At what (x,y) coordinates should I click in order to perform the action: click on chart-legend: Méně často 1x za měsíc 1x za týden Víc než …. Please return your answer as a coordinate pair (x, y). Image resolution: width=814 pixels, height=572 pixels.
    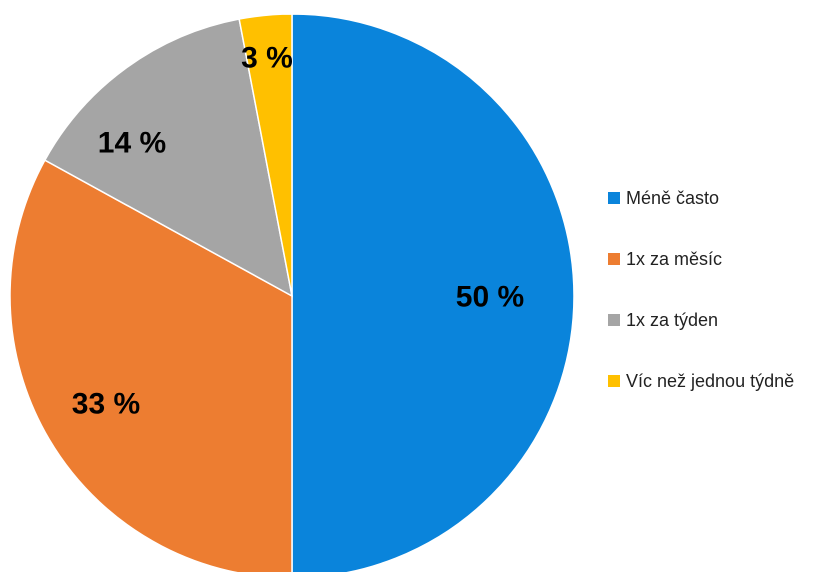
    Looking at the image, I should click on (711, 310).